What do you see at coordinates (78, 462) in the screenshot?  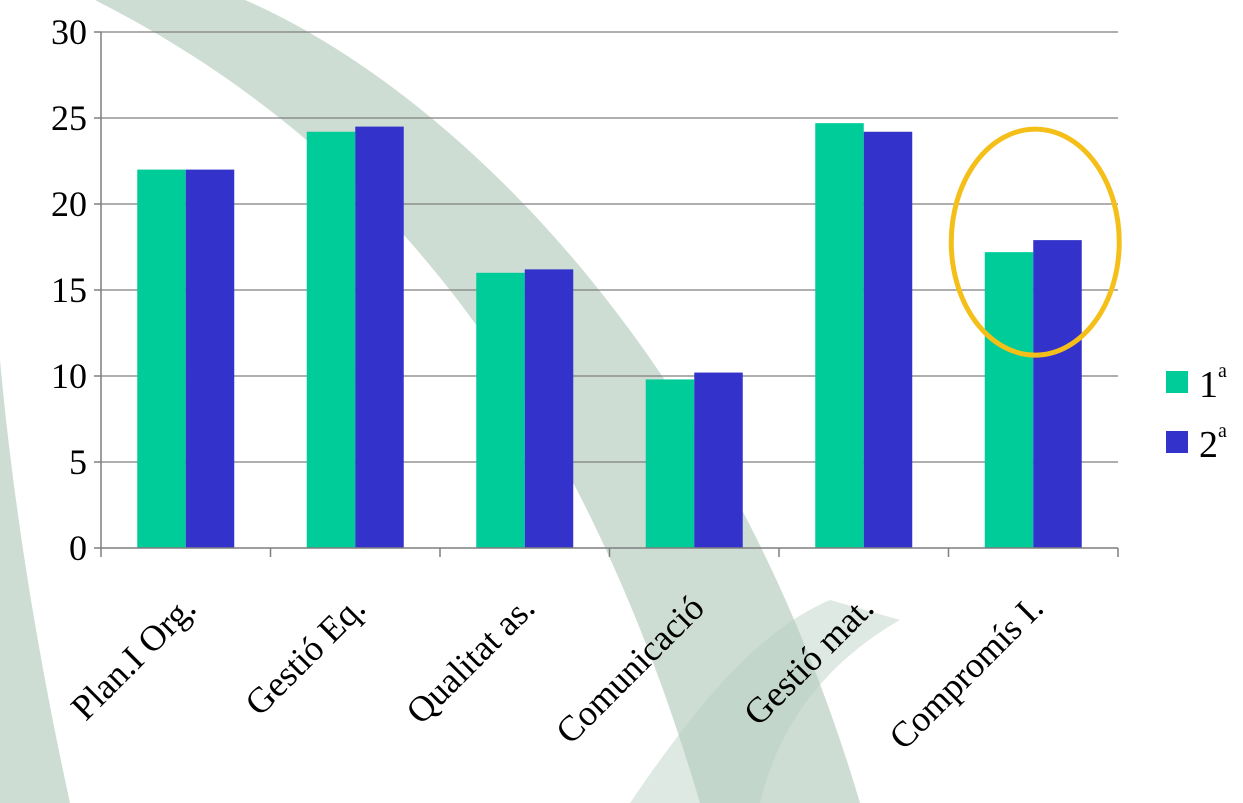 I see `y-tick-label: 5` at bounding box center [78, 462].